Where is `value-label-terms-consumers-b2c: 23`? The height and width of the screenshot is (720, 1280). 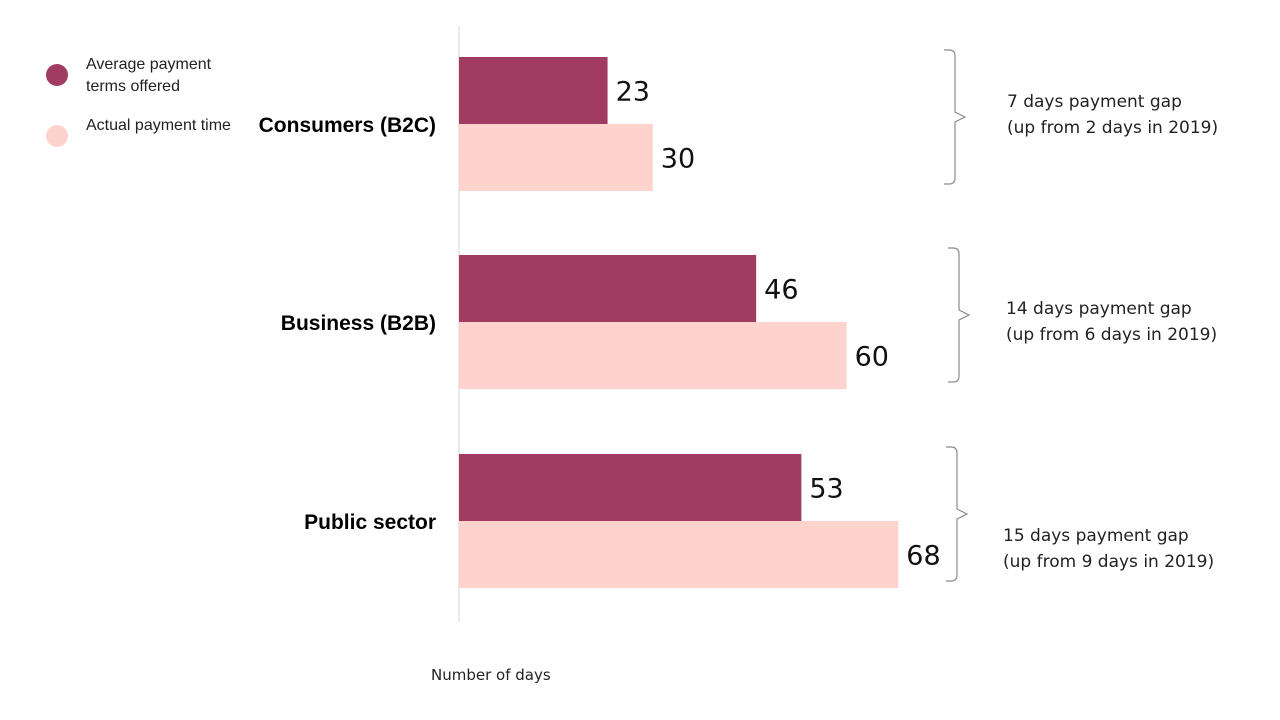
value-label-terms-consumers-b2c: 23 is located at coordinates (633, 92).